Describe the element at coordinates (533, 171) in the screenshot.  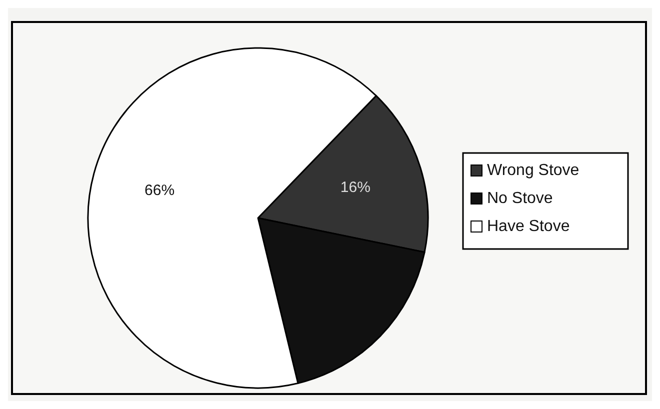
I see `legend-label: Wrong Stove` at that location.